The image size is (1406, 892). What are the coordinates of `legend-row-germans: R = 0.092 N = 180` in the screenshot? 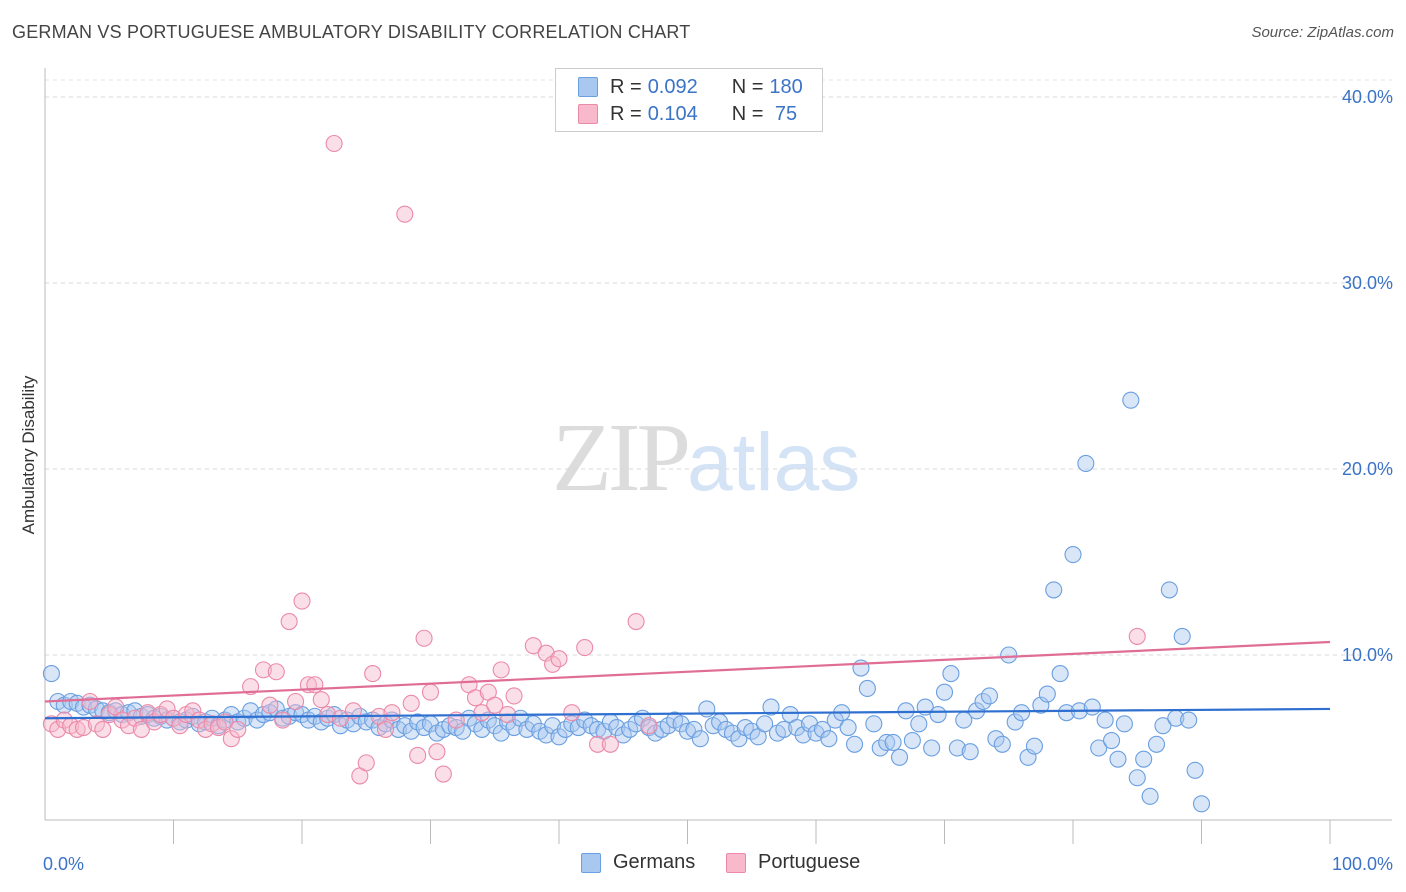 It's located at (690, 87).